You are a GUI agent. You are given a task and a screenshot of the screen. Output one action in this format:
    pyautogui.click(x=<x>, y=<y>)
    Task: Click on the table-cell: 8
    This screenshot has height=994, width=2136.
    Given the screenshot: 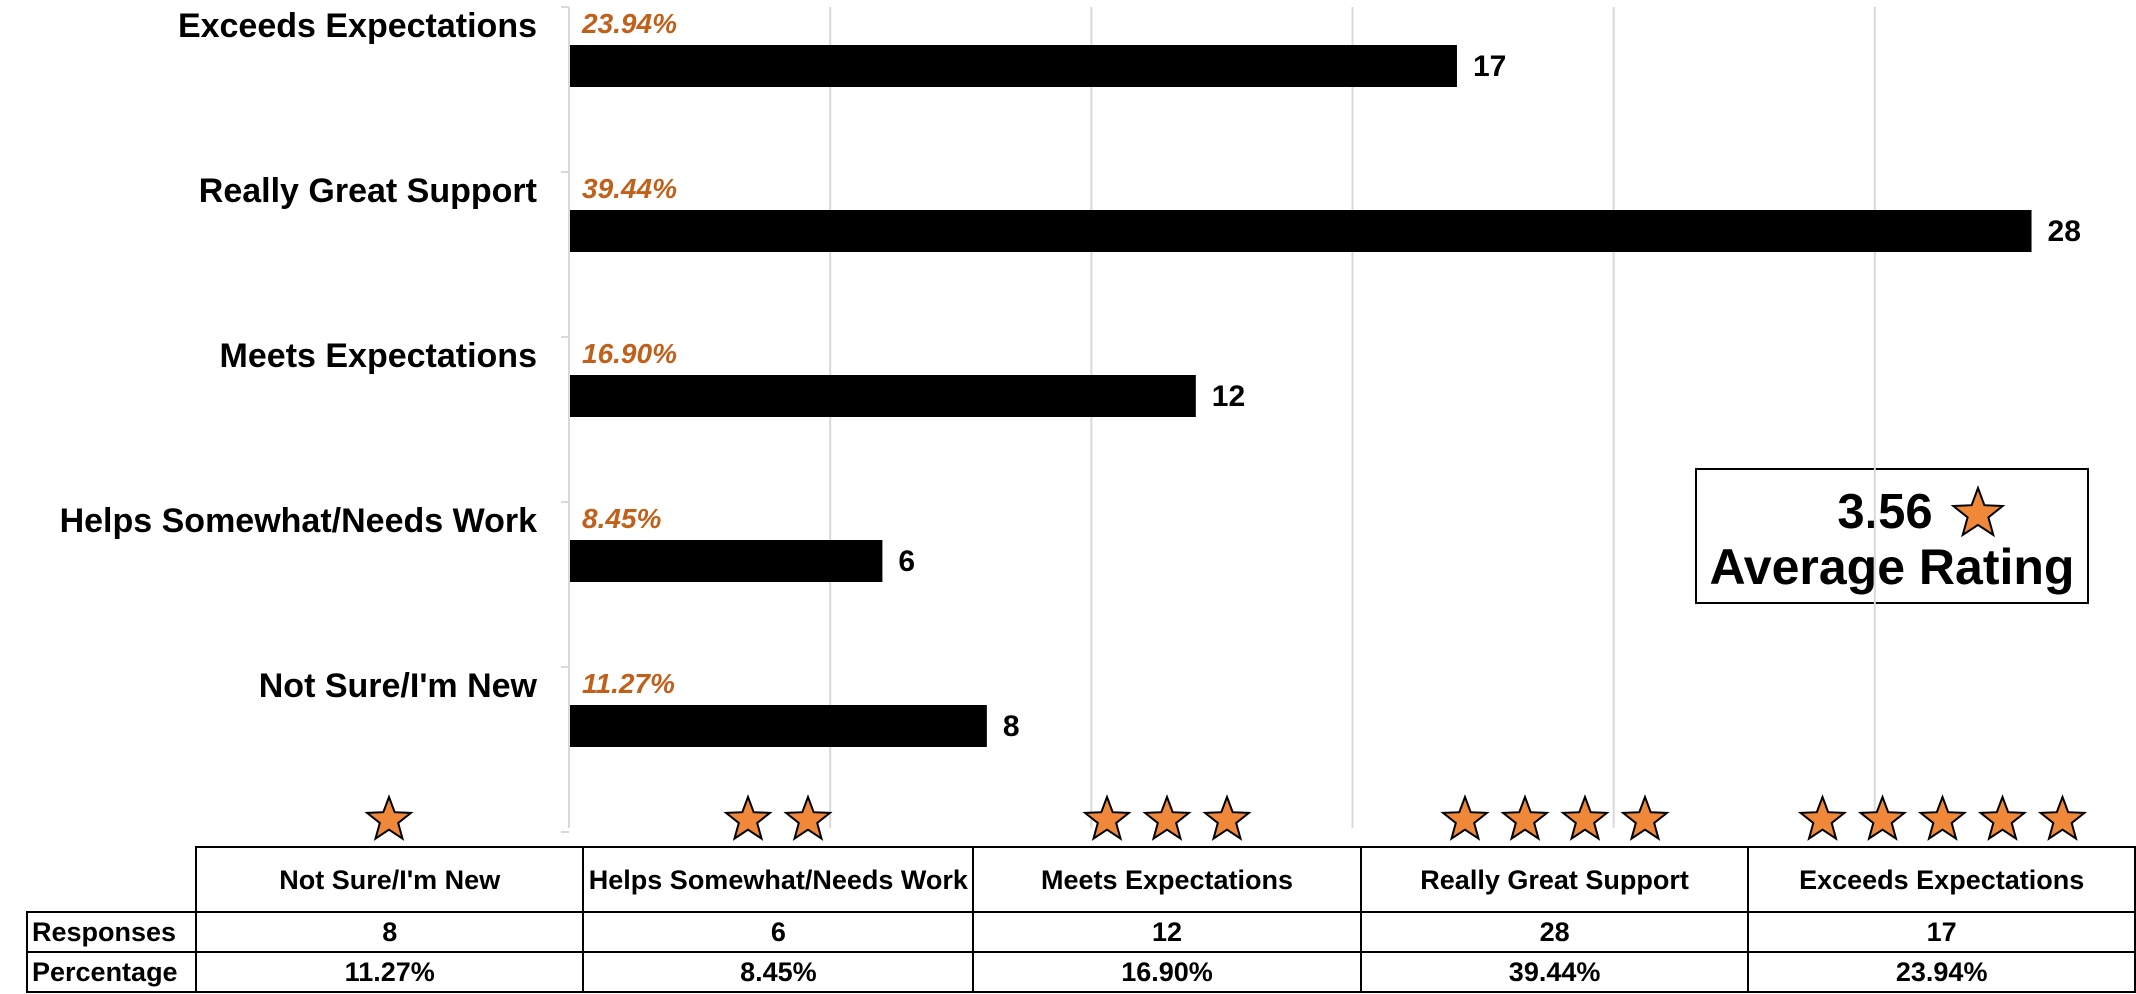 What is the action you would take?
    pyautogui.click(x=389, y=932)
    